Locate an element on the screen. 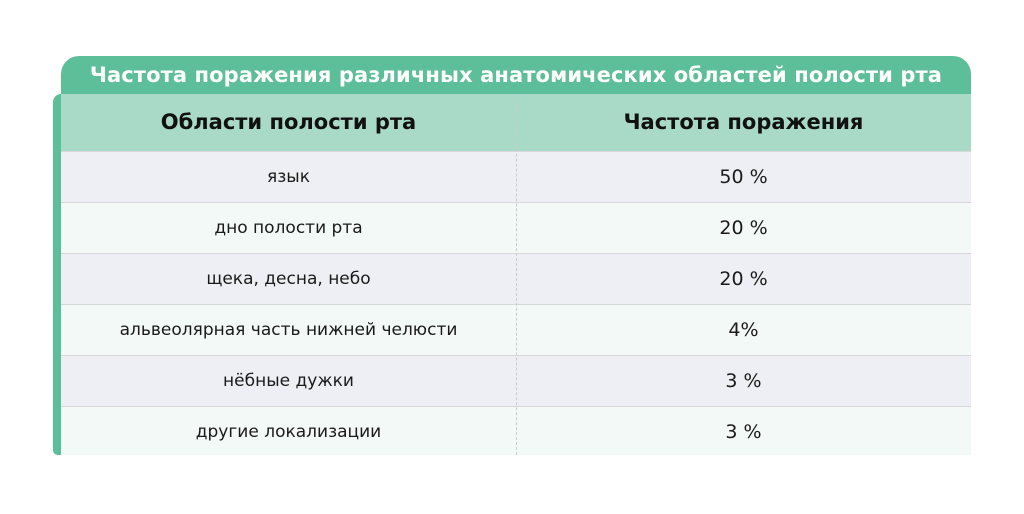  cell-area: дно полости рта is located at coordinates (288, 228).